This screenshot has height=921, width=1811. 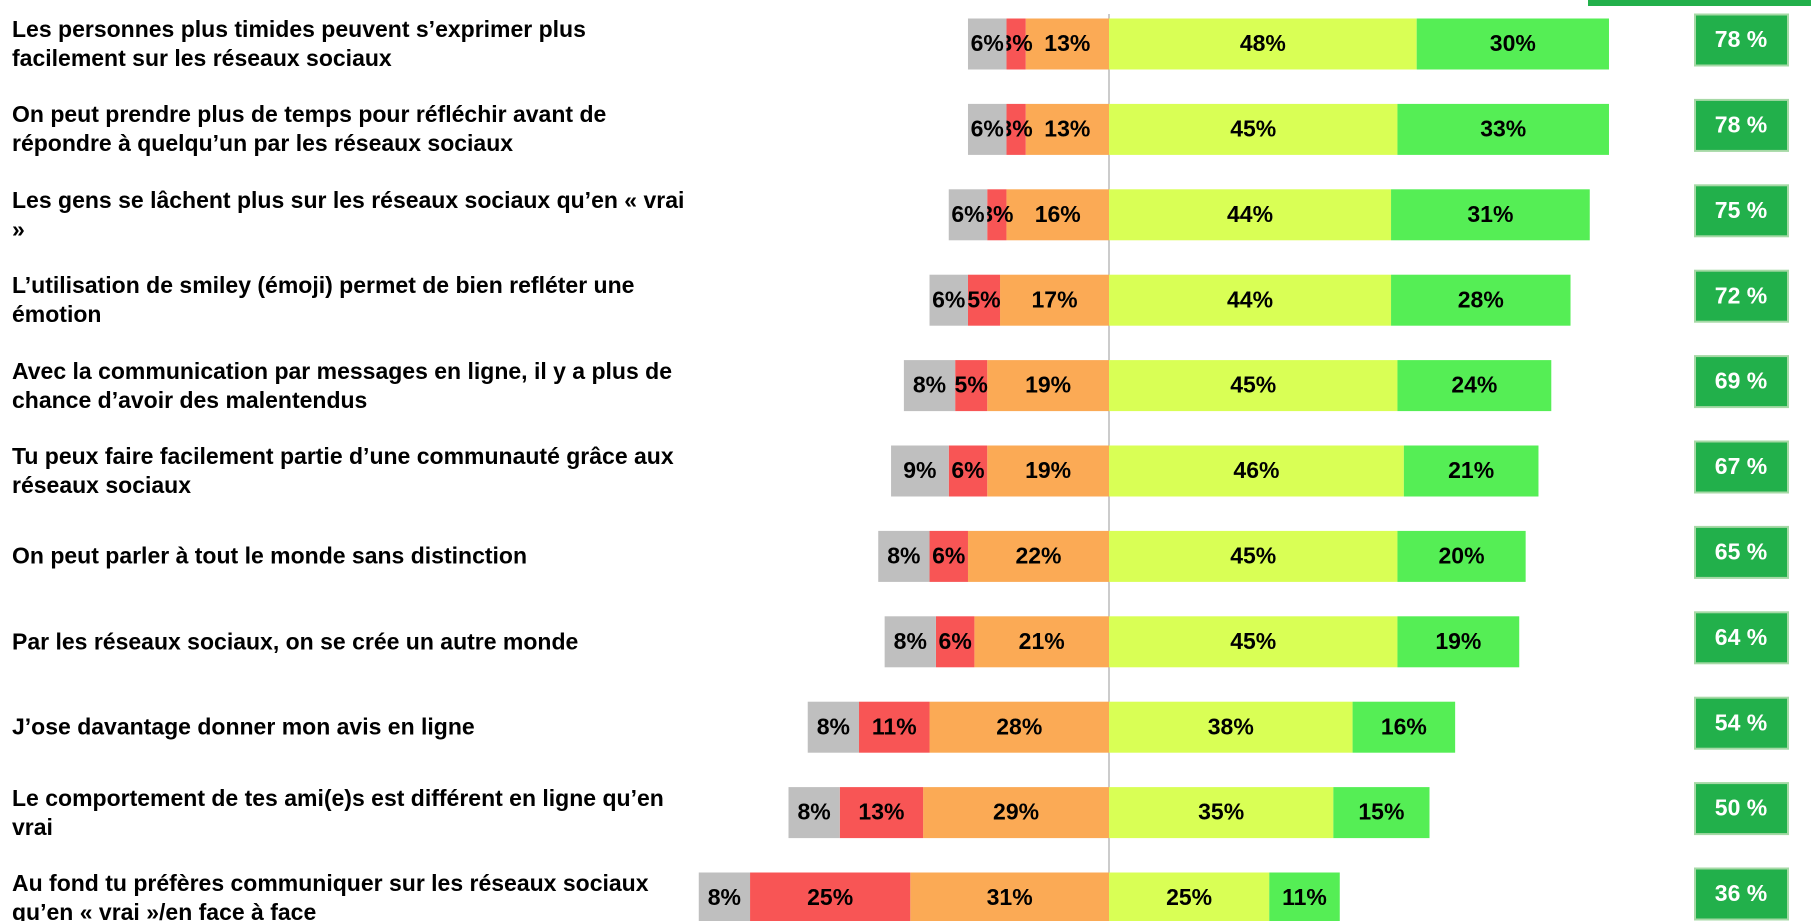 I want to click on row-label: J’ose davantage donner mon avis en ligne, so click(x=243, y=726).